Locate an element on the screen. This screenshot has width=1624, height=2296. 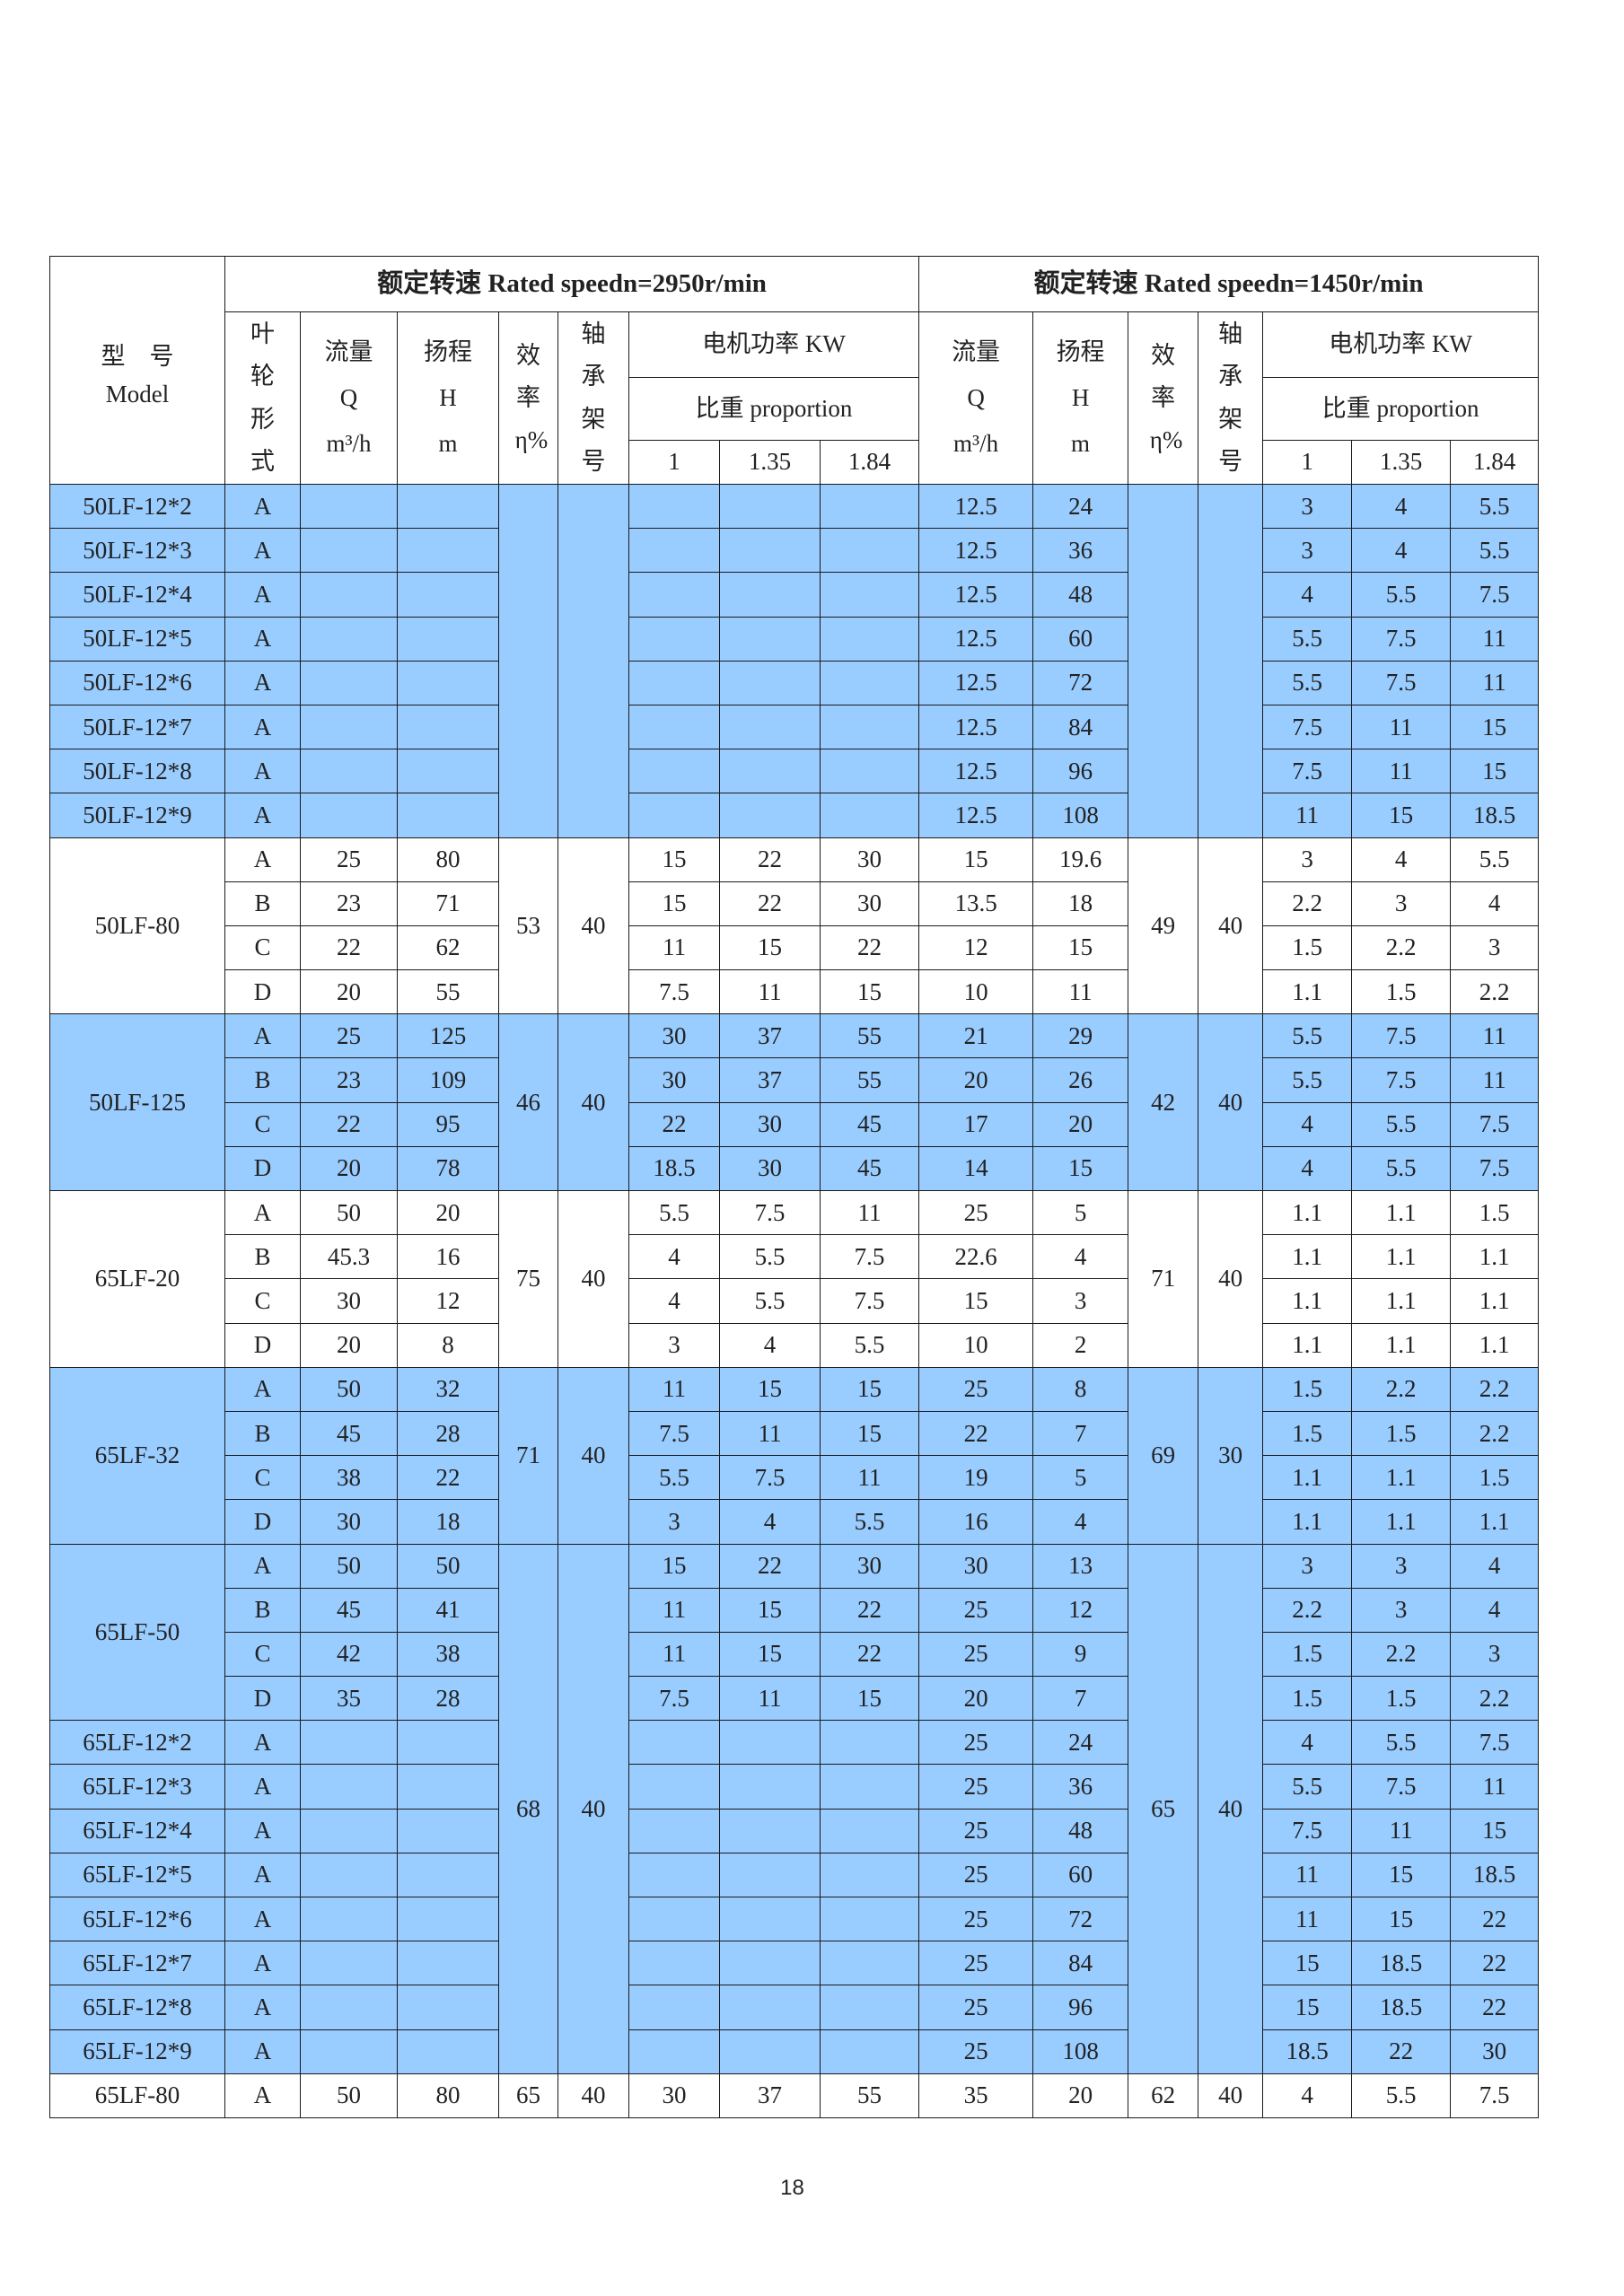
power-1450-1.84-cell: 11 is located at coordinates (1495, 639).